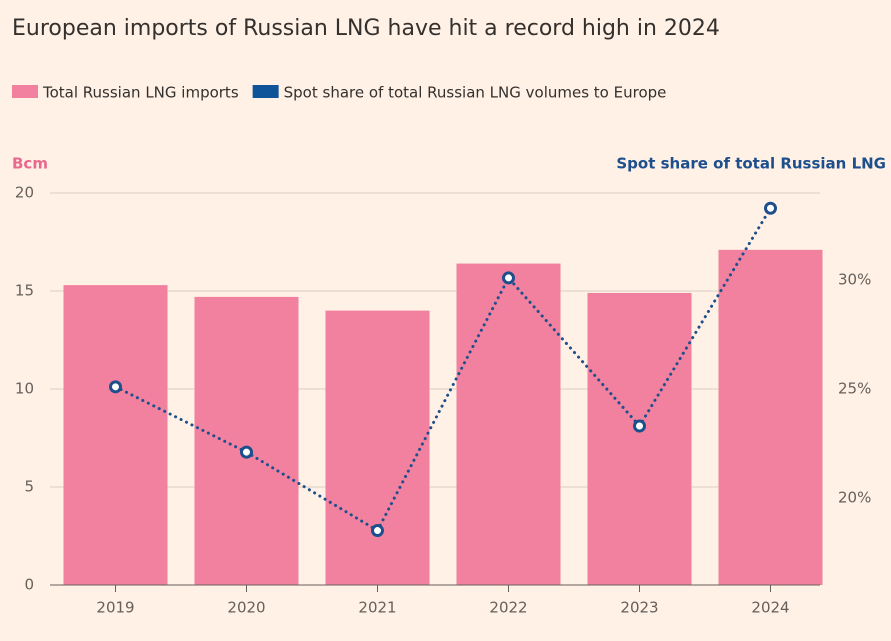 The image size is (891, 641). What do you see at coordinates (29, 585) in the screenshot?
I see `y-tick-label: 0` at bounding box center [29, 585].